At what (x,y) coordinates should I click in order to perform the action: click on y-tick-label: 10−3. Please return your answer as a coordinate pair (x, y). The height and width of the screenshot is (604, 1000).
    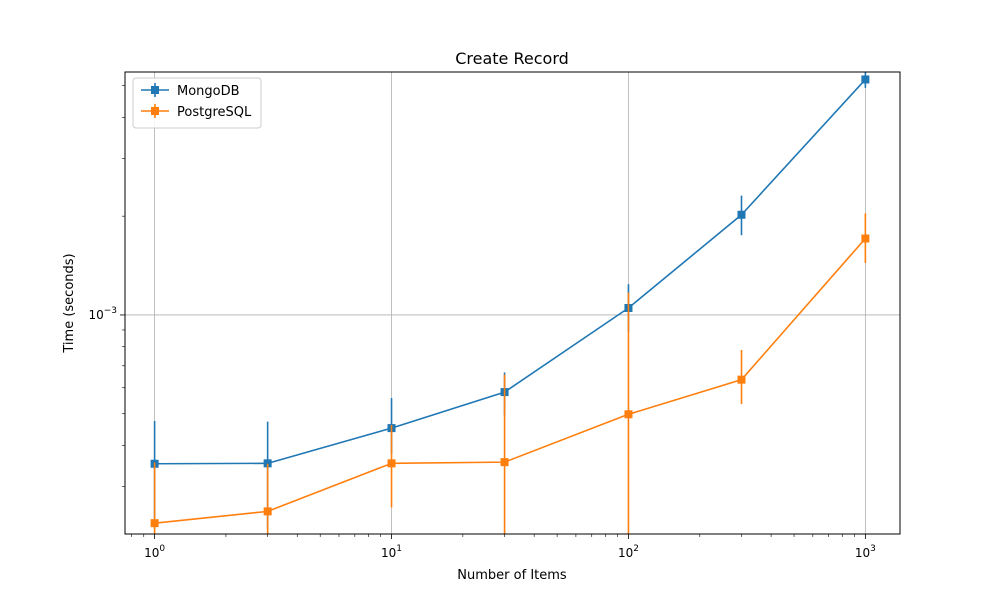
    Looking at the image, I should click on (102, 314).